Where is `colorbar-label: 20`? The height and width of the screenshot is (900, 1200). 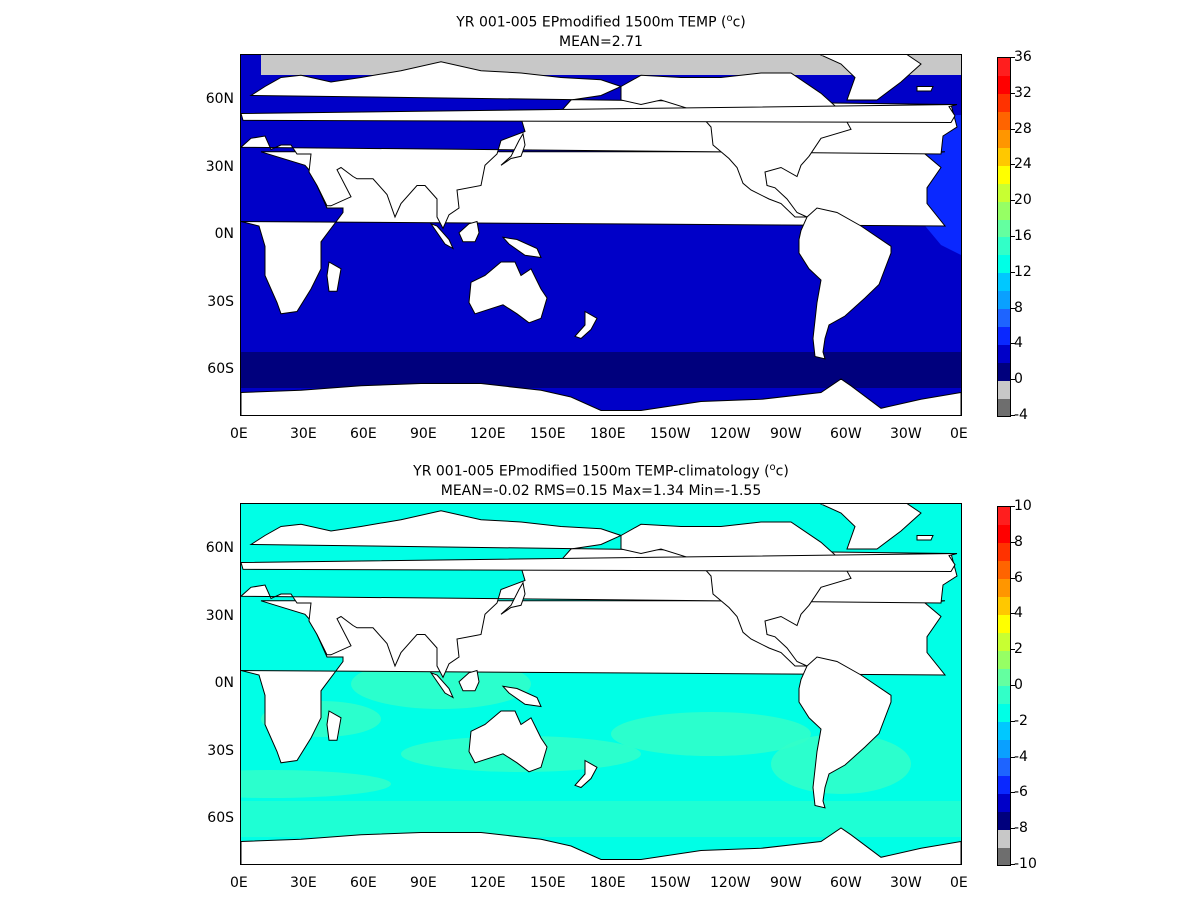 colorbar-label: 20 is located at coordinates (1023, 200).